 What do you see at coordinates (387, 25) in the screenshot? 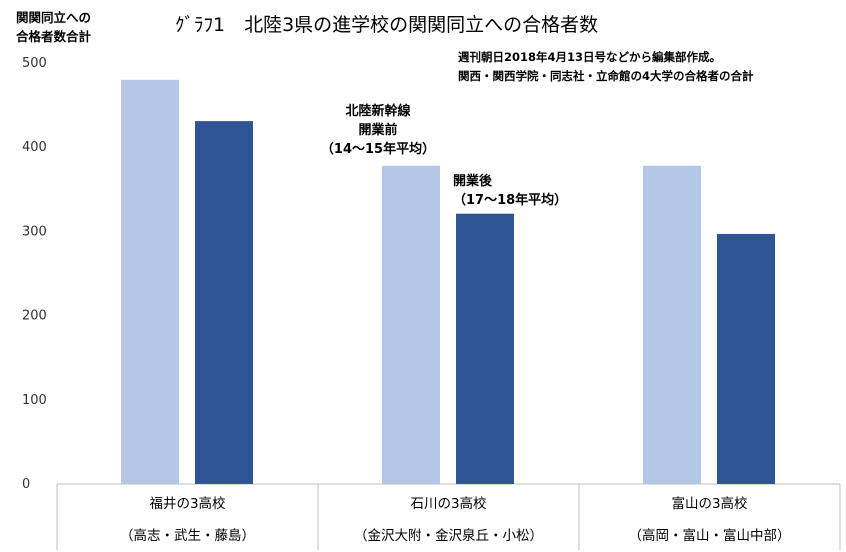
I see `chart-title: ｸﾞﾗﾌ1 北陸3県の進学校の関関同立への合格者数` at bounding box center [387, 25].